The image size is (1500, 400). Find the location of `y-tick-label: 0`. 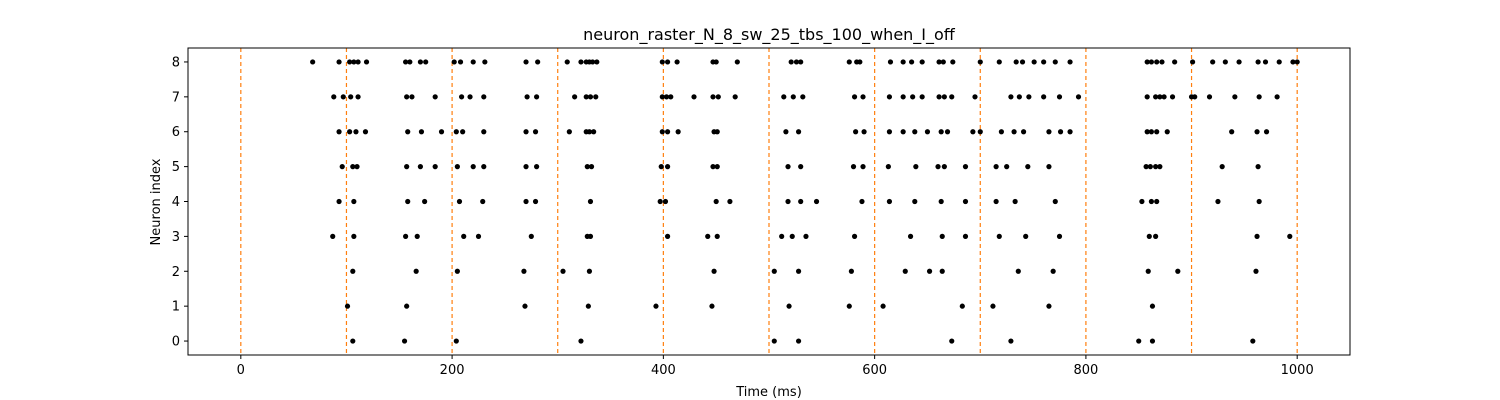

y-tick-label: 0 is located at coordinates (176, 342).